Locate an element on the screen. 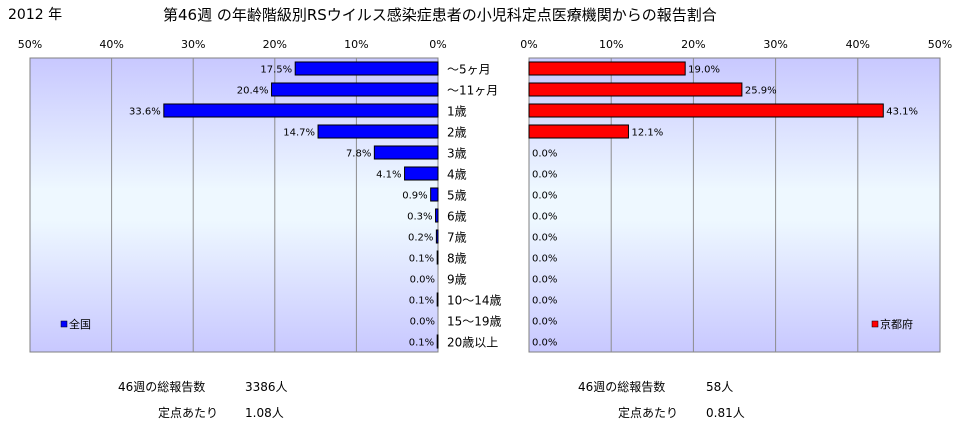  national-tick-label: 0% is located at coordinates (437, 44).